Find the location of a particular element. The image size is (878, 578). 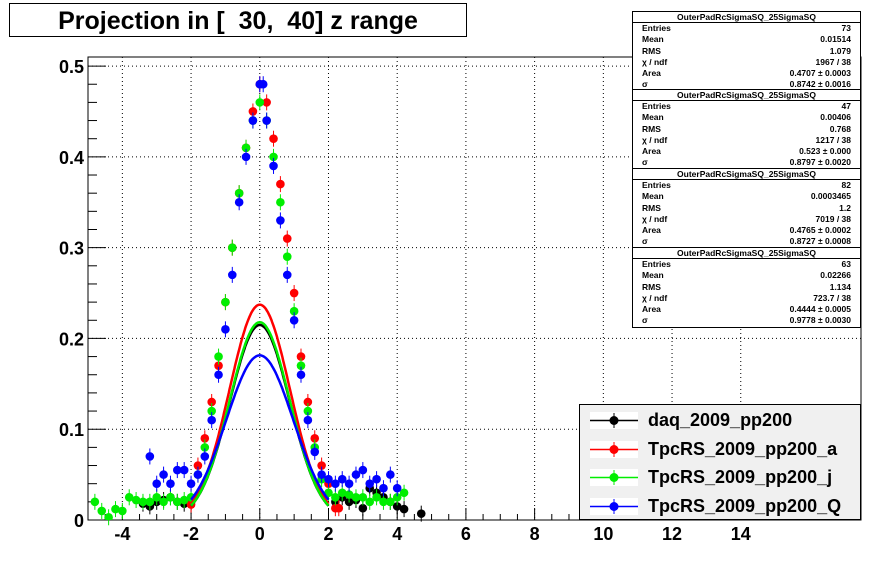

legend-label: TpcRS_2009_pp200_j is located at coordinates (740, 477).